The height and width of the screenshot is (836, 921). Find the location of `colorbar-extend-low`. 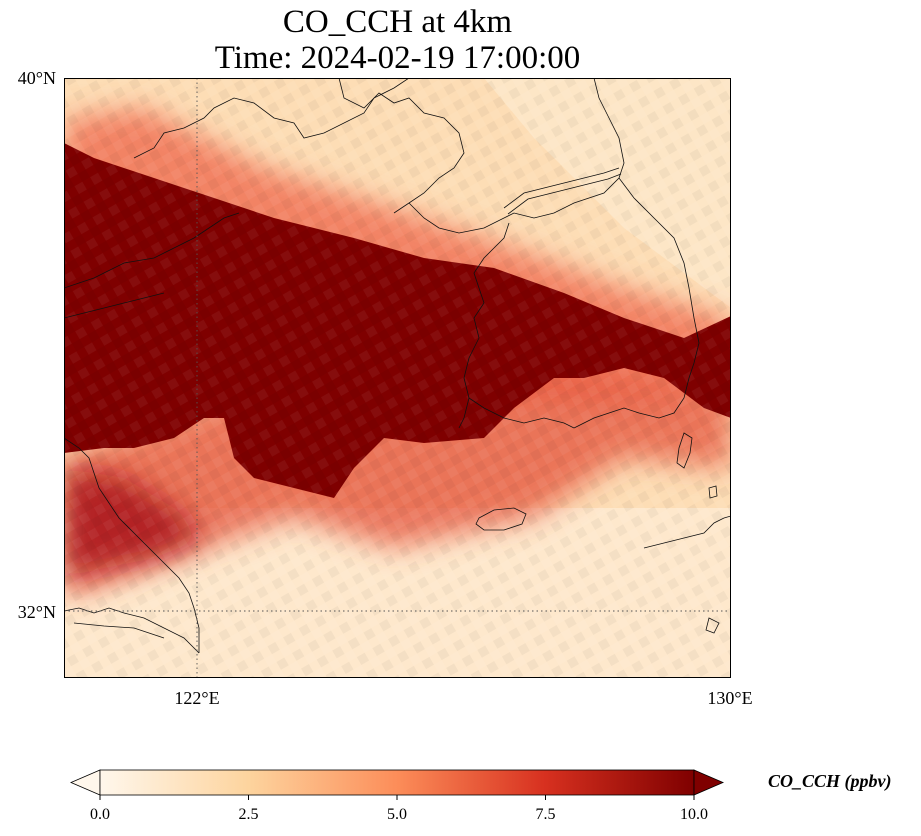

colorbar-extend-low is located at coordinates (85, 782).